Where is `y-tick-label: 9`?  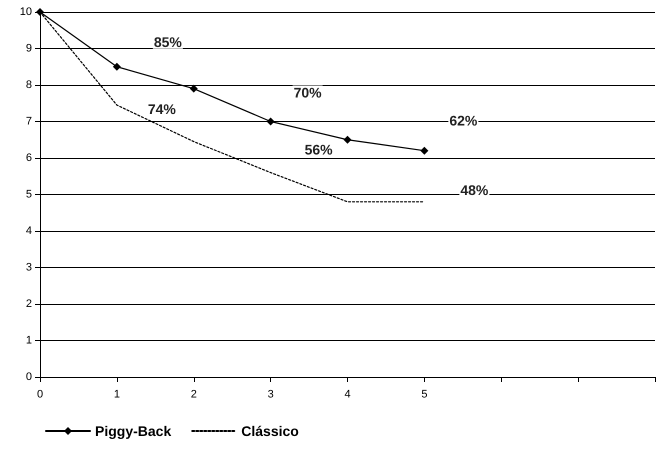
y-tick-label: 9 is located at coordinates (29, 48).